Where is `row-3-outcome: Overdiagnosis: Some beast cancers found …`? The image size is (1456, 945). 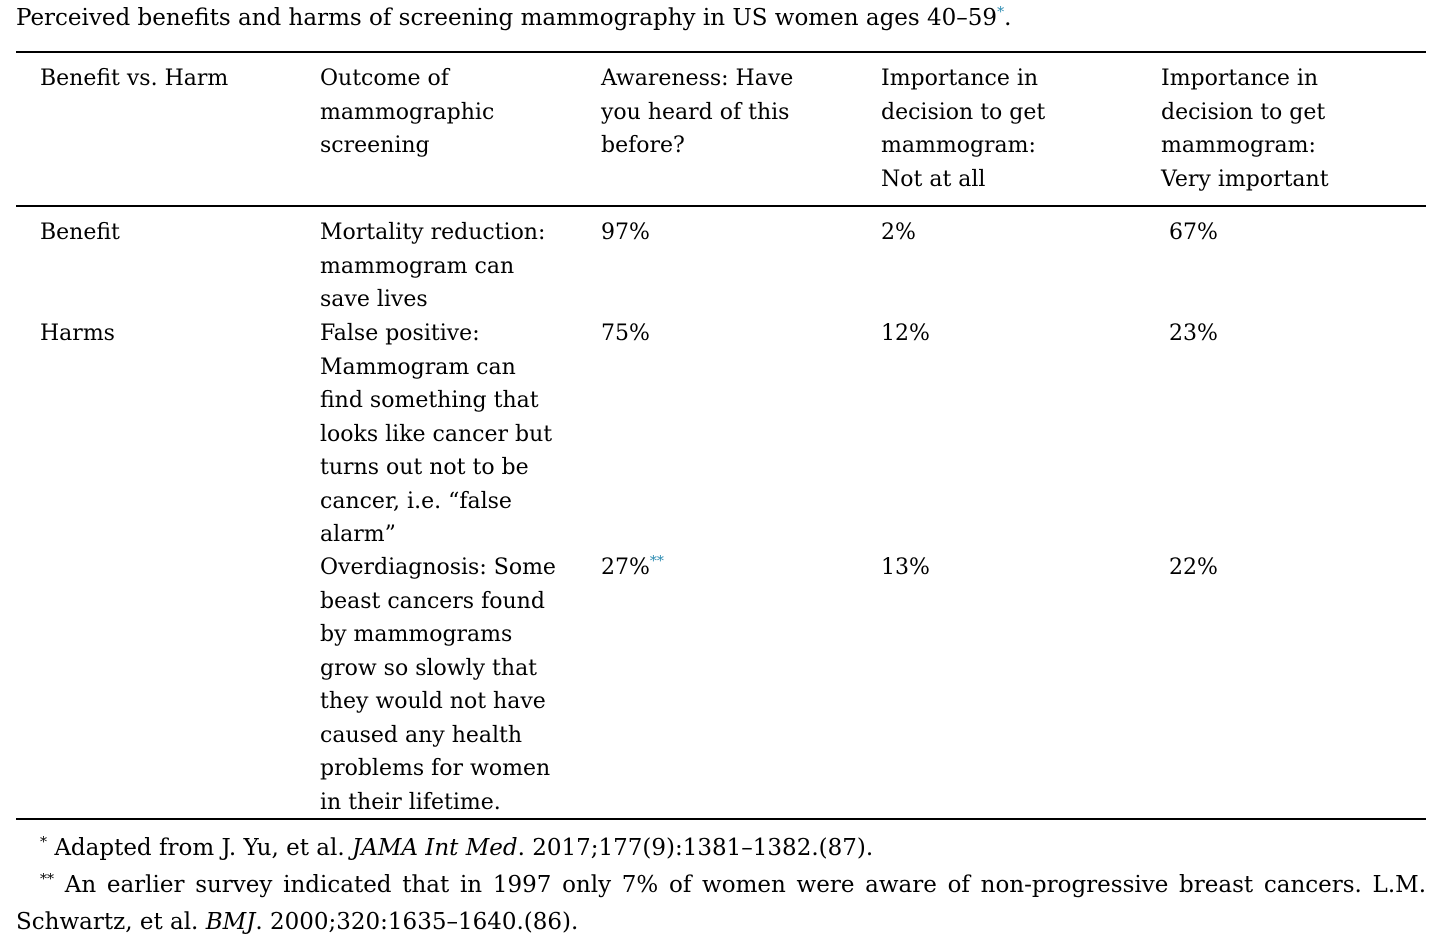
row-3-outcome: Overdiagnosis: Some beast cancers found … is located at coordinates (438, 685).